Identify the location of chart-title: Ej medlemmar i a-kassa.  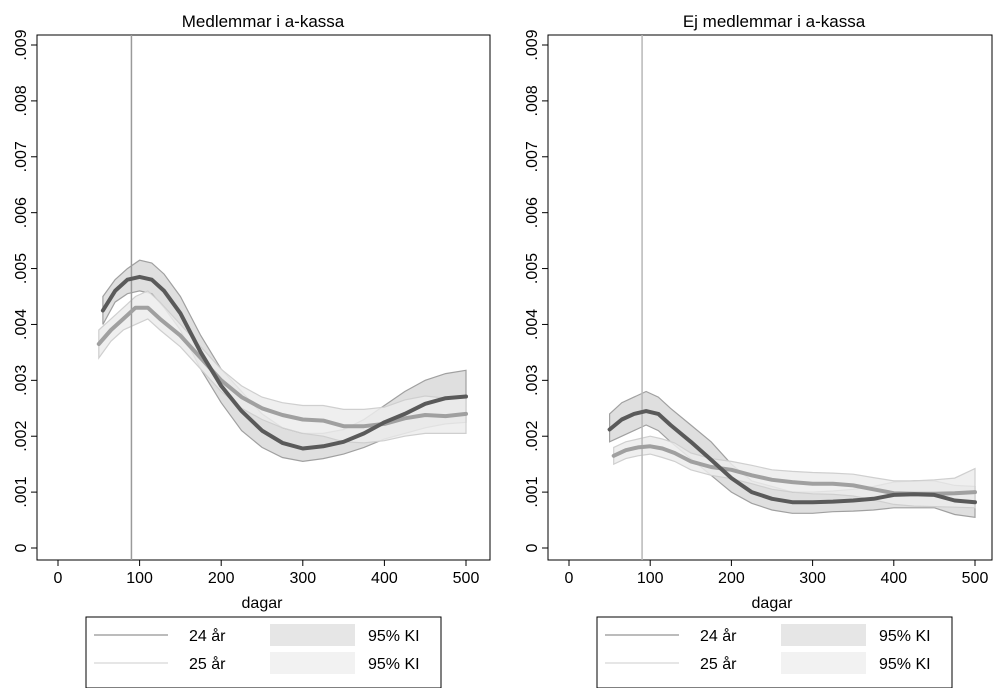
(774, 21).